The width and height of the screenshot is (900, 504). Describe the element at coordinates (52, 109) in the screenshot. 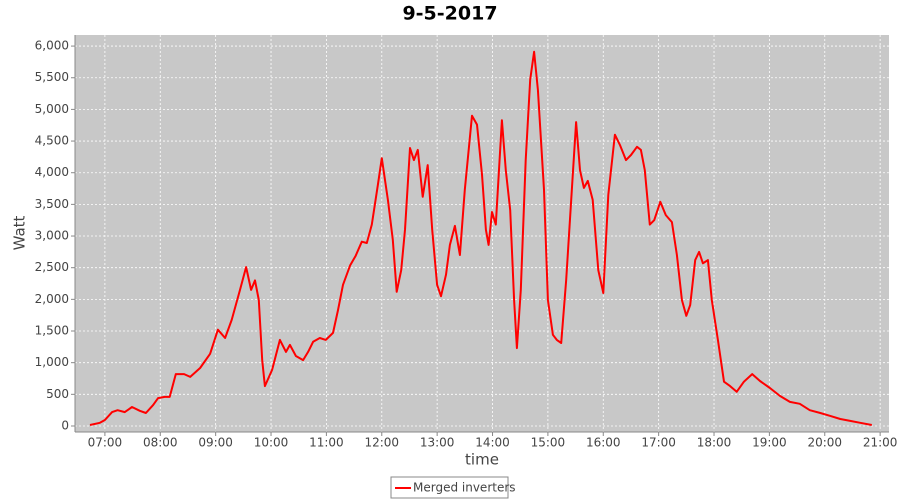

I see `y-tick-label: 5,000` at that location.